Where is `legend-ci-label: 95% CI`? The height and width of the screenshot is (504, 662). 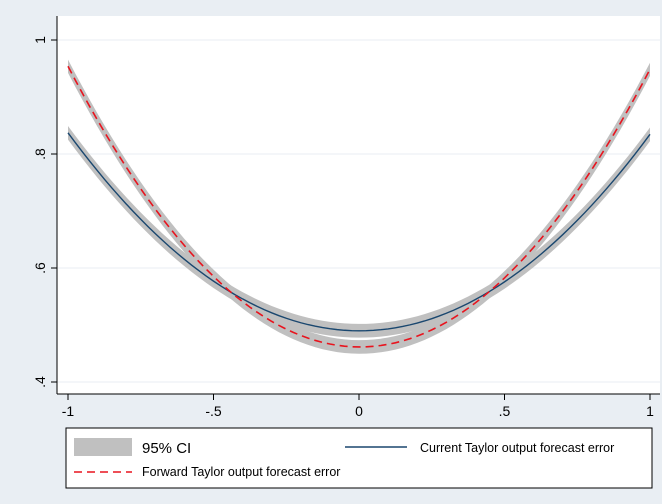 legend-ci-label: 95% CI is located at coordinates (166, 448).